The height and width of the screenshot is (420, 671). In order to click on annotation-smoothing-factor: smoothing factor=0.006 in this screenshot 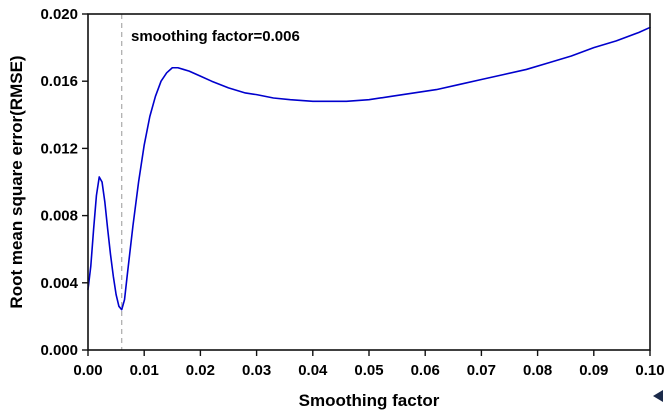, I will do `click(215, 36)`.